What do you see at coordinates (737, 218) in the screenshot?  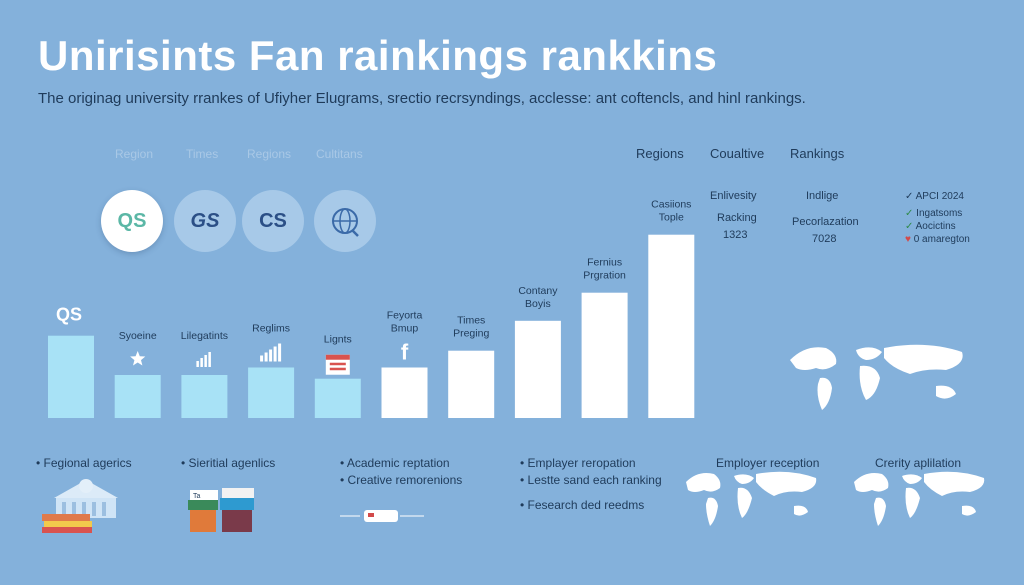 I see `coualtive-line-2: Racking` at bounding box center [737, 218].